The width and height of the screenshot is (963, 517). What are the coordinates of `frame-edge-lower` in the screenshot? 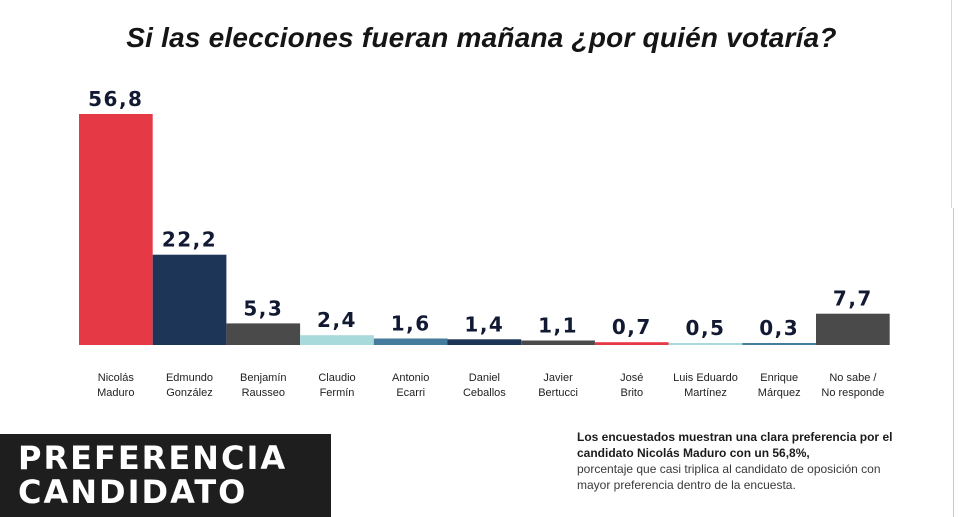 It's located at (953, 362).